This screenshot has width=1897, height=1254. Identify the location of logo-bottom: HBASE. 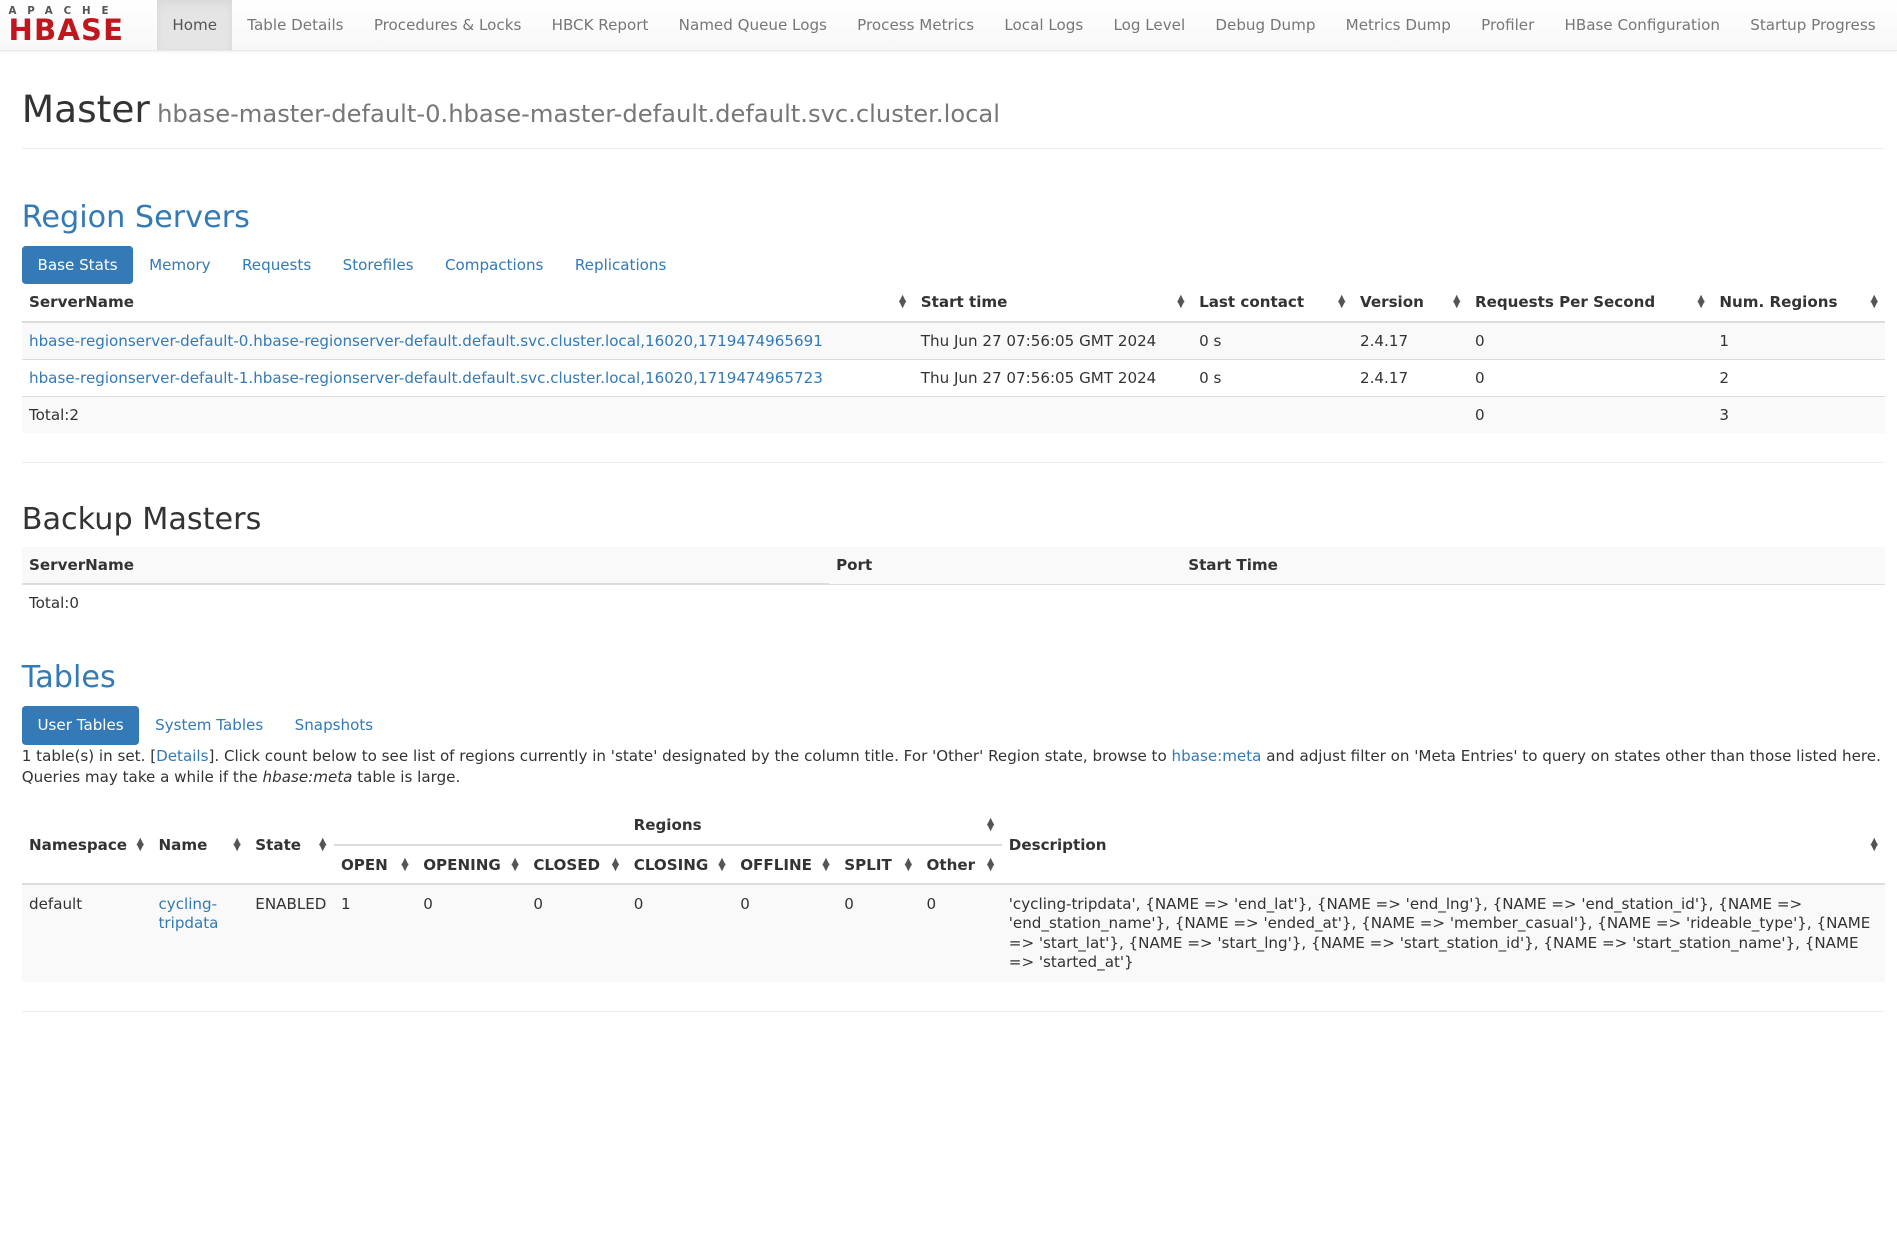
(66, 29).